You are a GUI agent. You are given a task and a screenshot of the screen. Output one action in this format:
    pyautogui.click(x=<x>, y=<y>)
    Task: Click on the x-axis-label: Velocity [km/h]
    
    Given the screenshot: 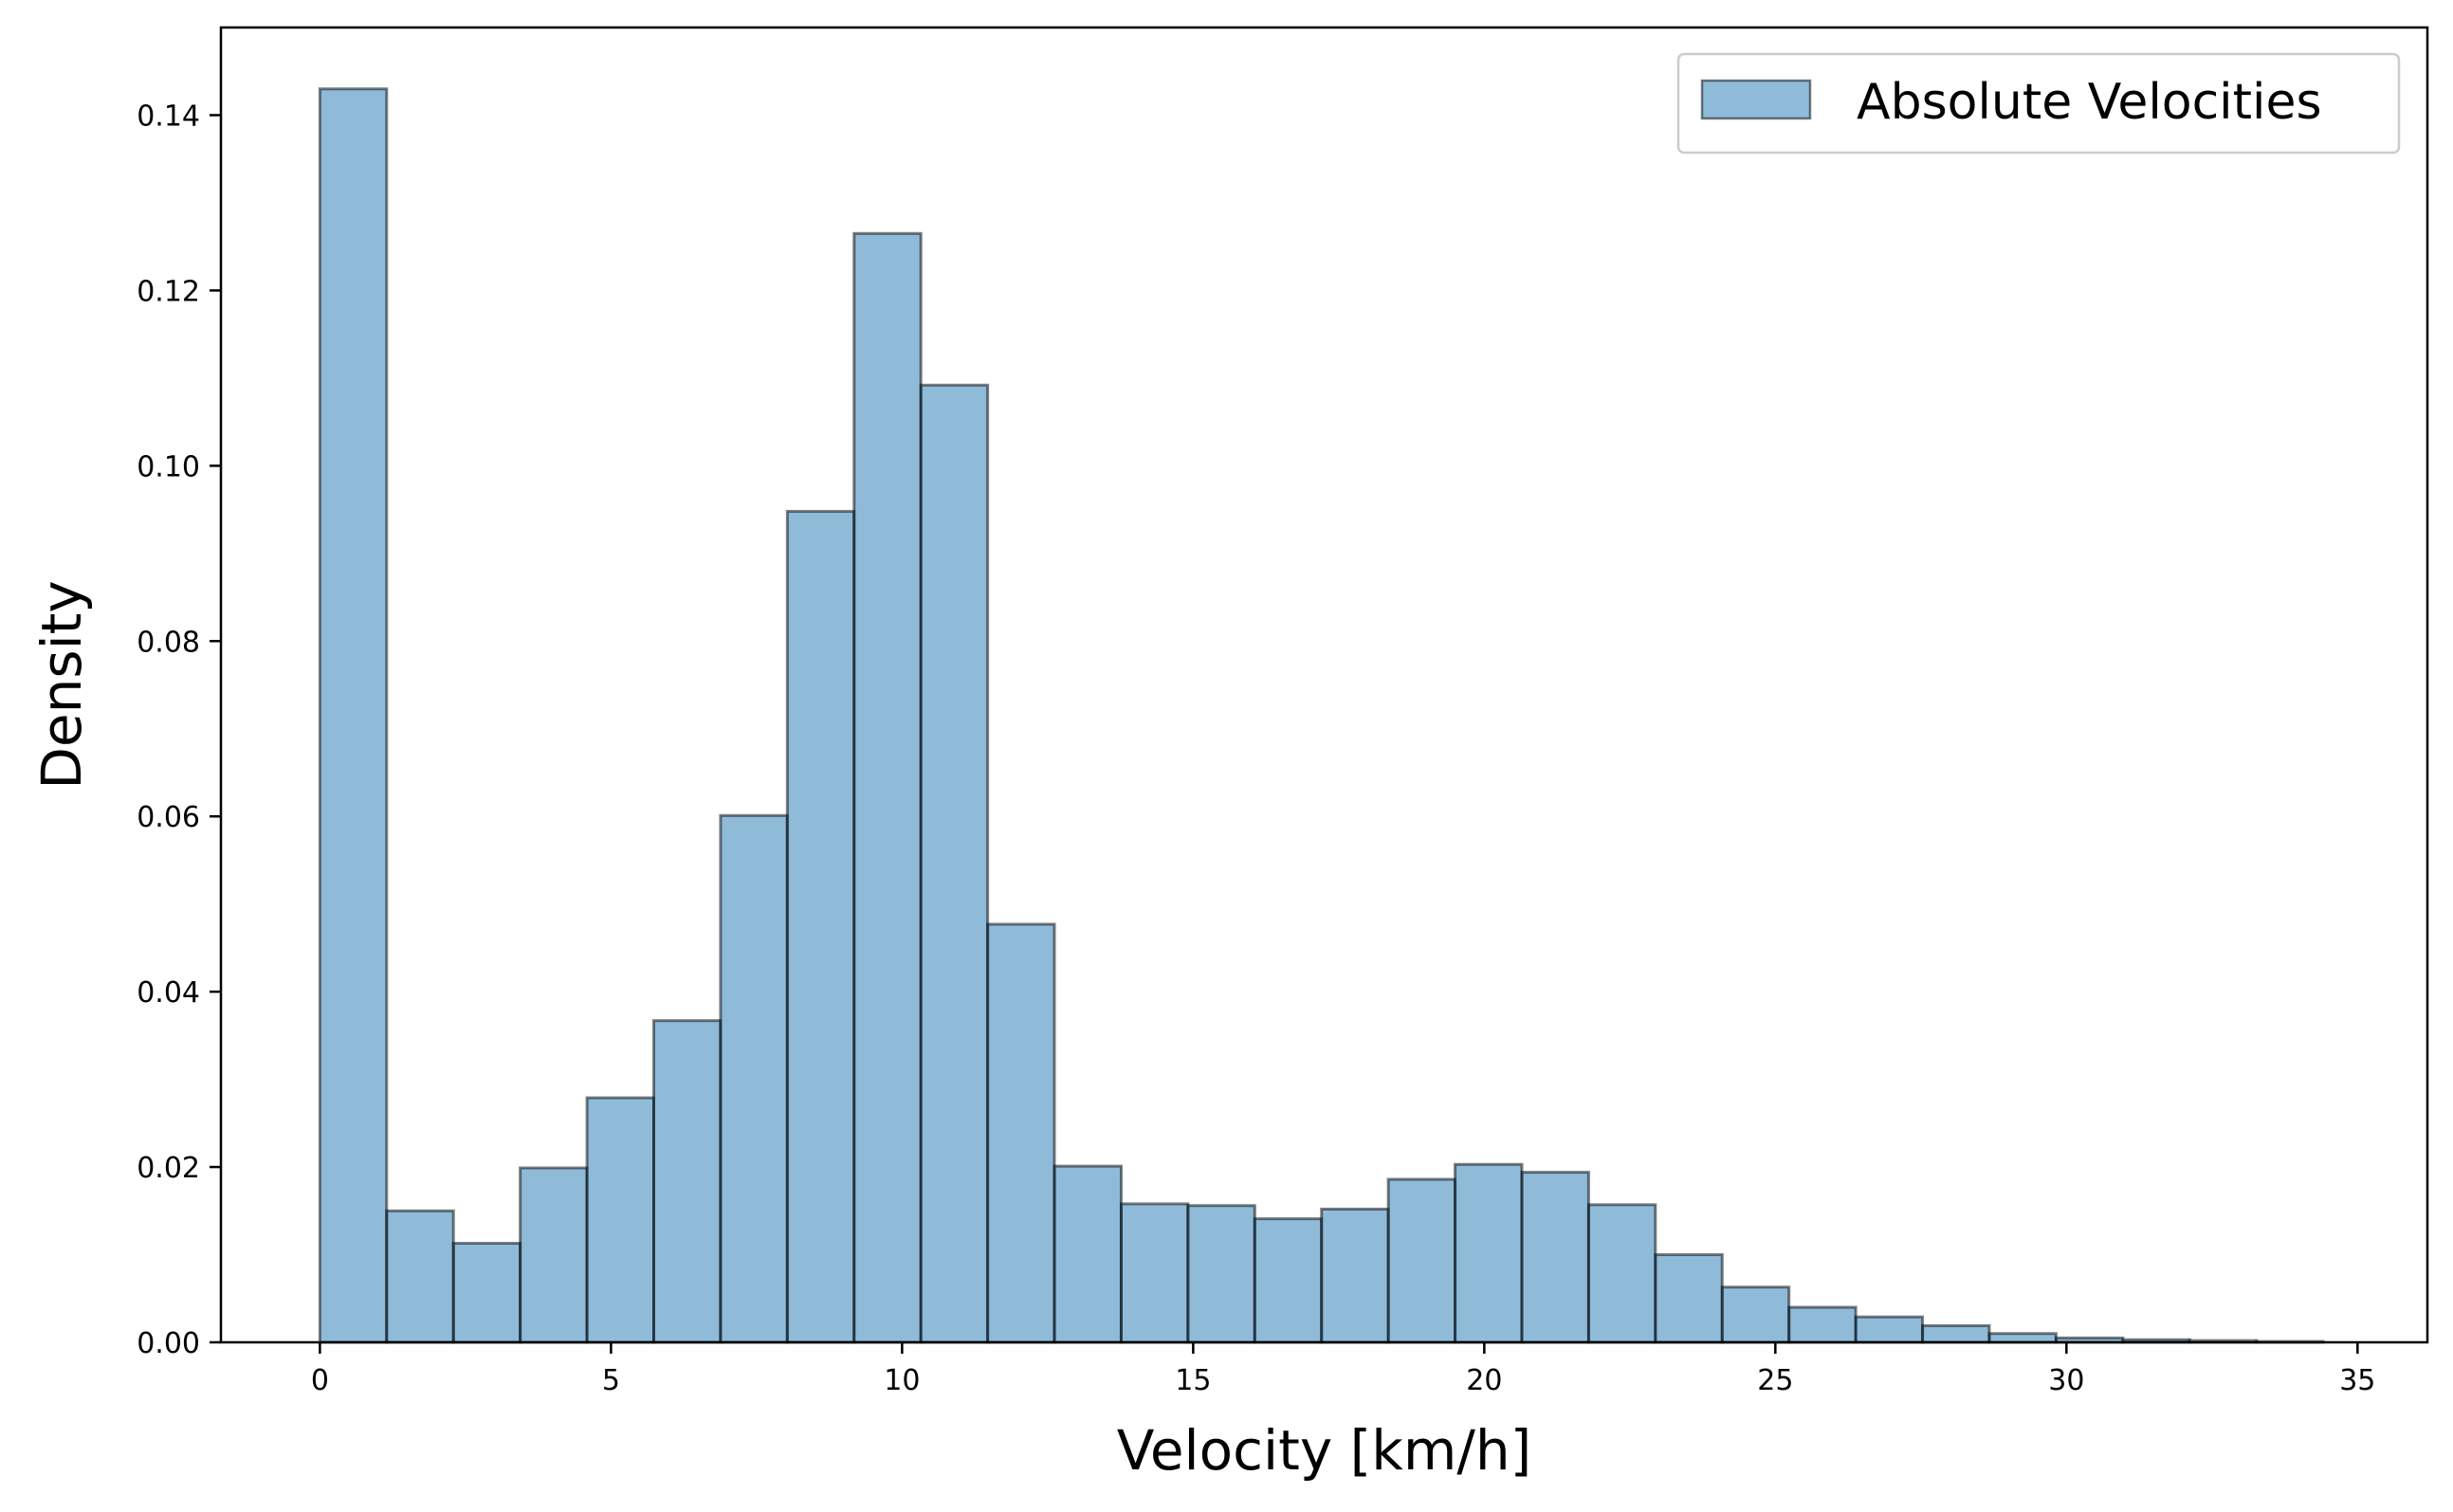 What is the action you would take?
    pyautogui.click(x=1325, y=1451)
    